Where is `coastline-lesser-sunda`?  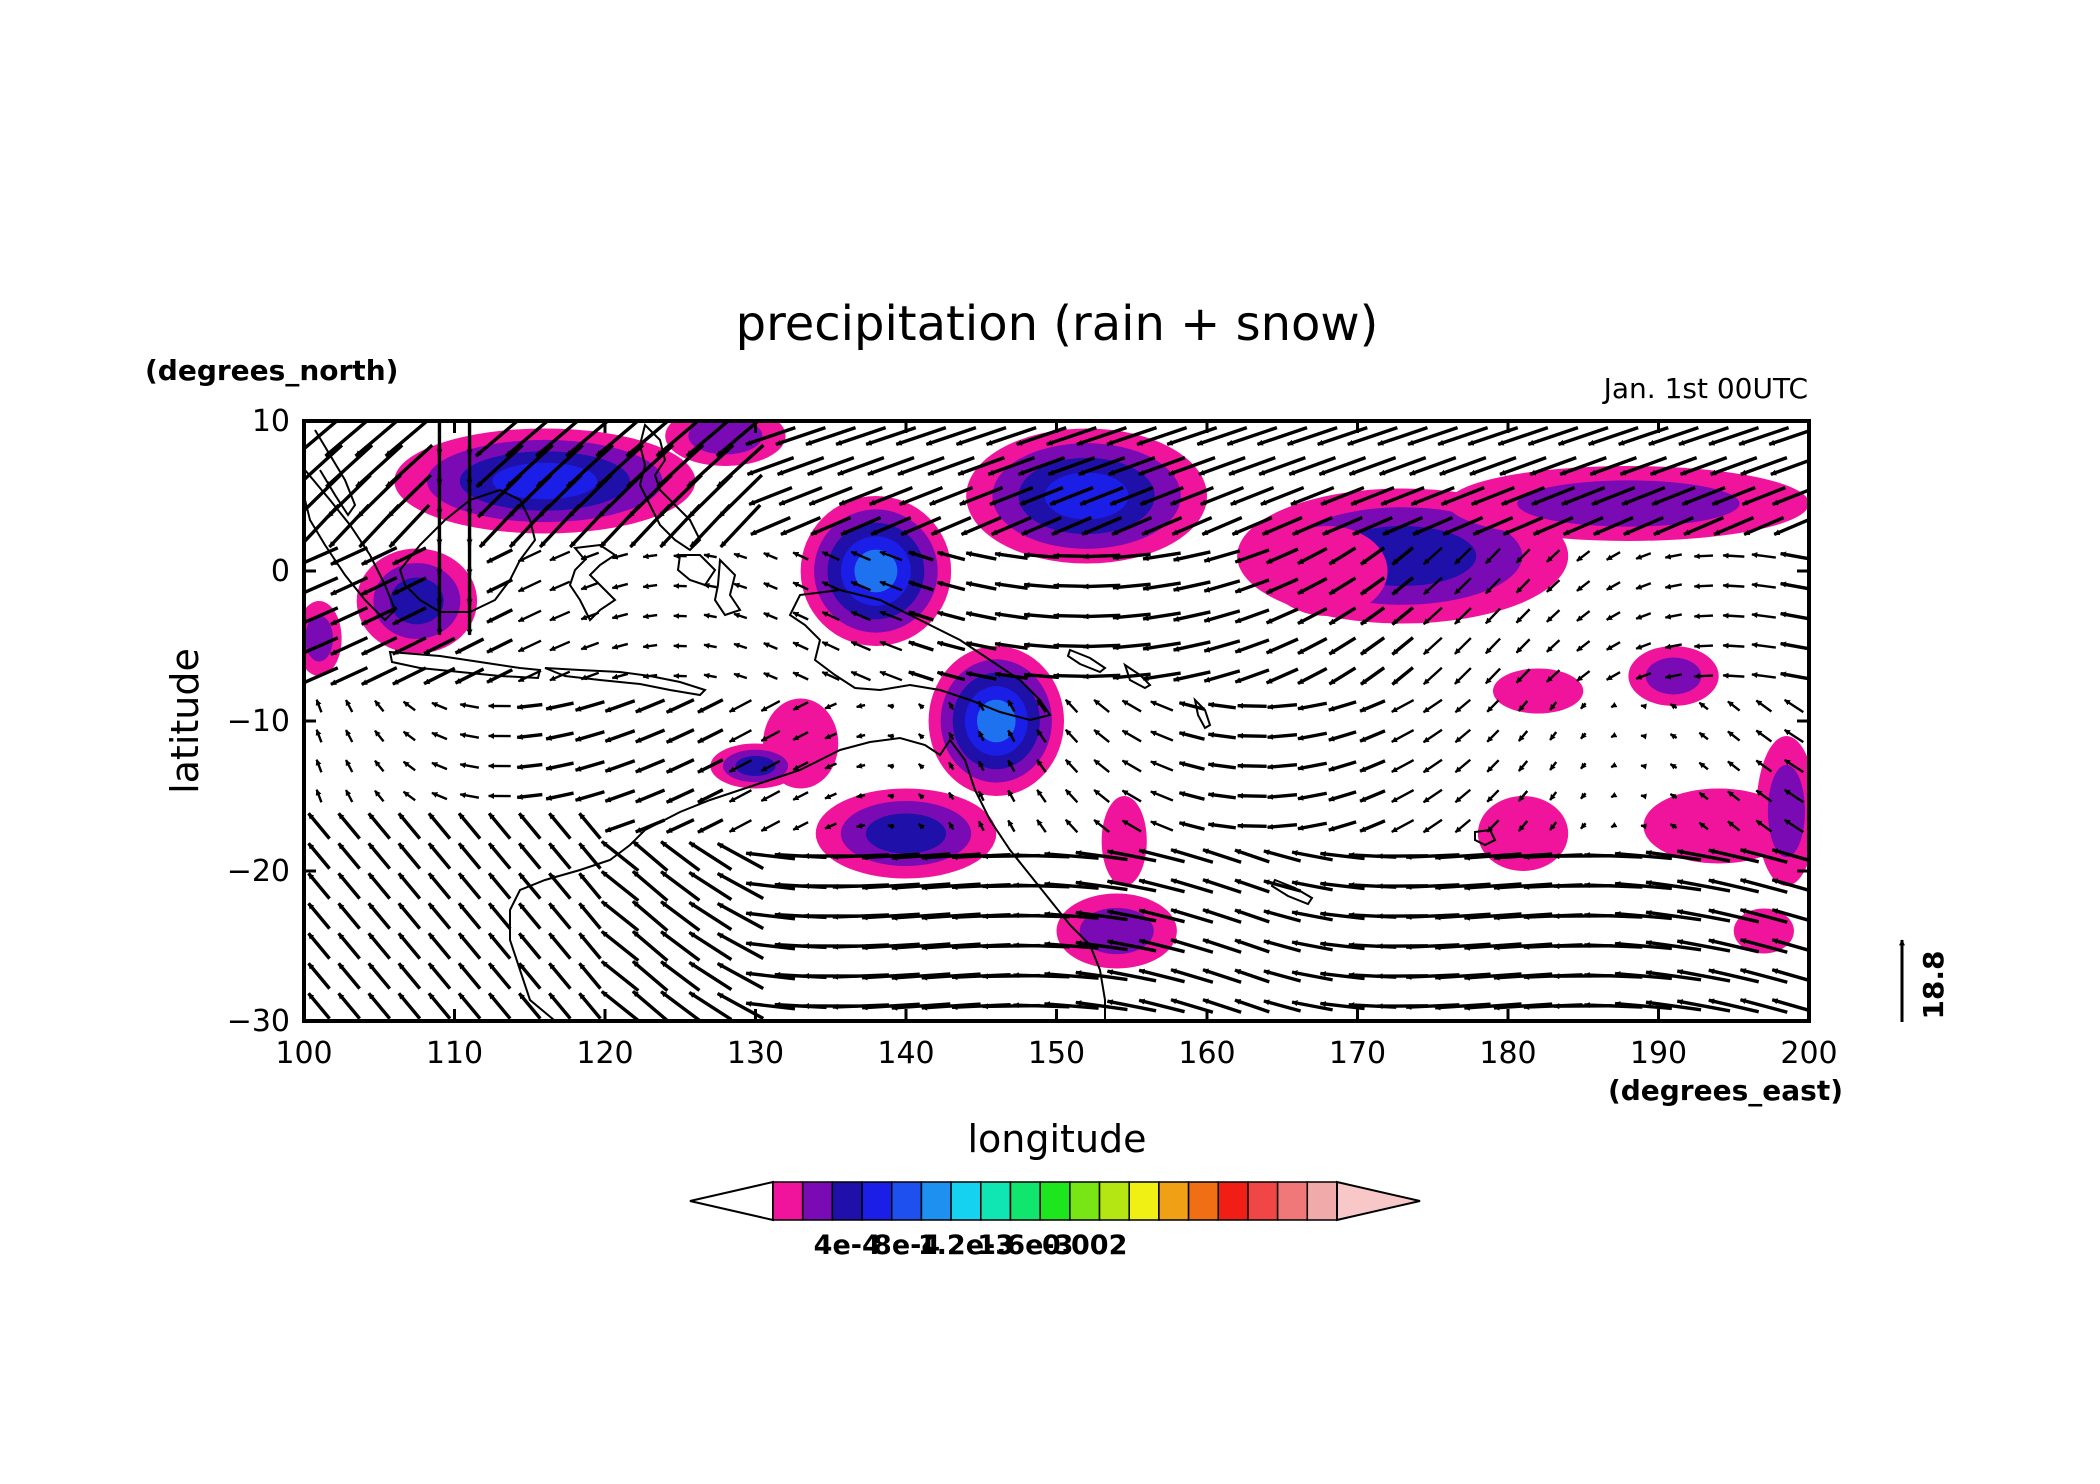
coastline-lesser-sunda is located at coordinates (625, 682).